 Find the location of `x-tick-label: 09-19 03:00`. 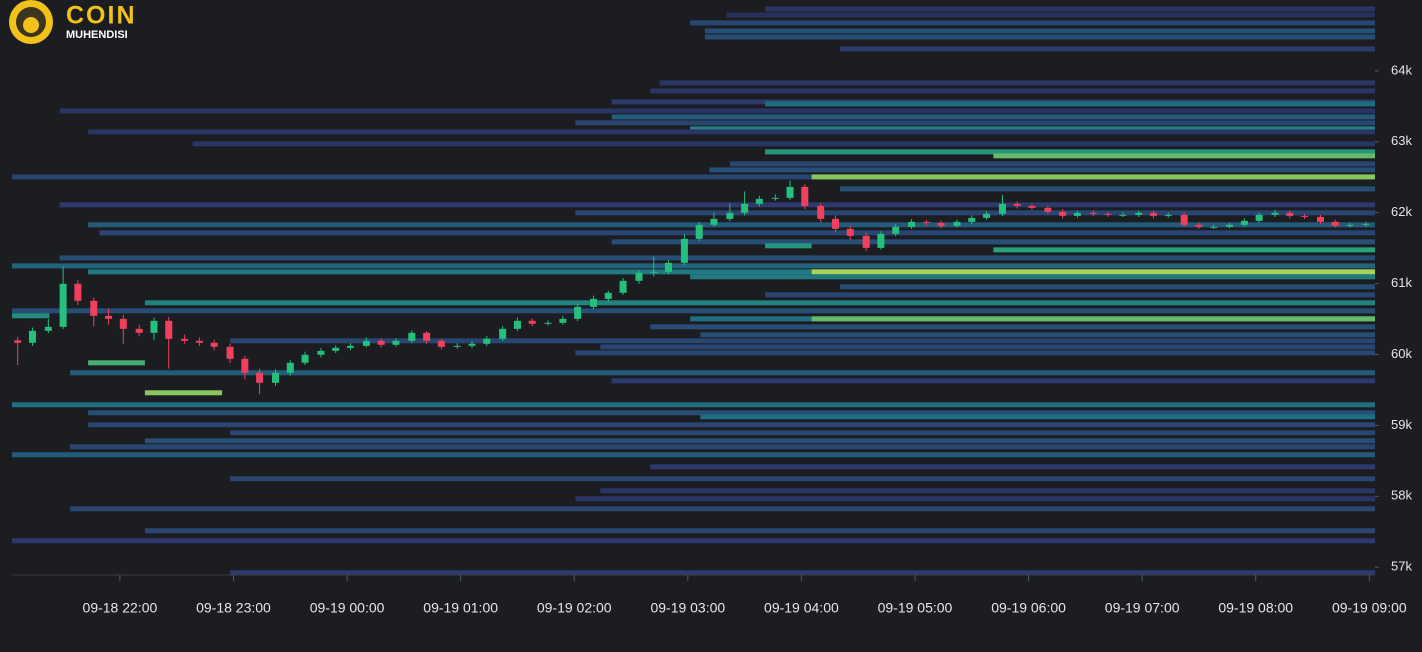

x-tick-label: 09-19 03:00 is located at coordinates (687, 608).